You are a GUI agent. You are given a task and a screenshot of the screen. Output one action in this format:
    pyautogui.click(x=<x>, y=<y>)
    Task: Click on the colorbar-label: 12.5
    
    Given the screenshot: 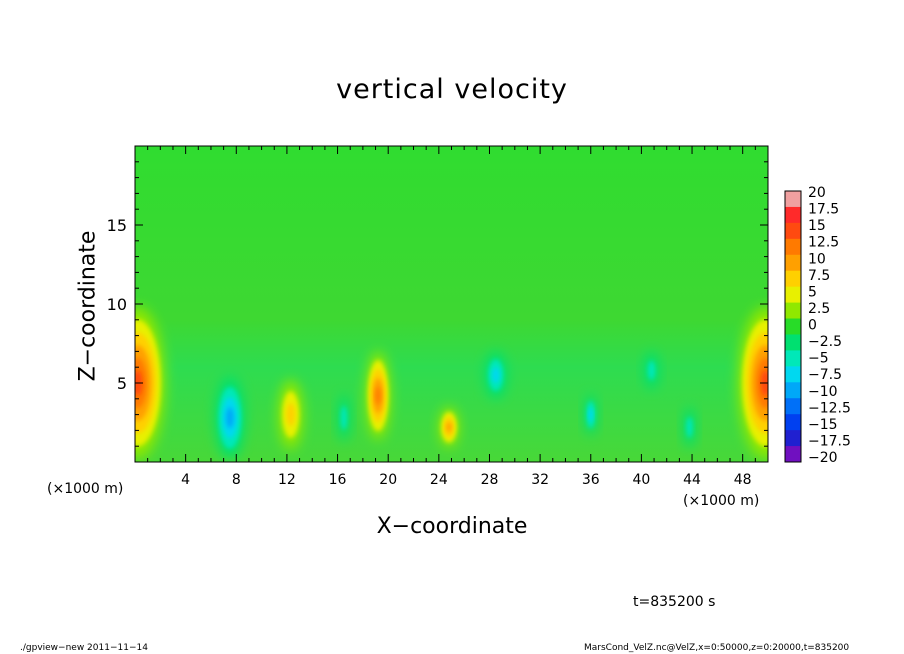 What is the action you would take?
    pyautogui.click(x=823, y=243)
    